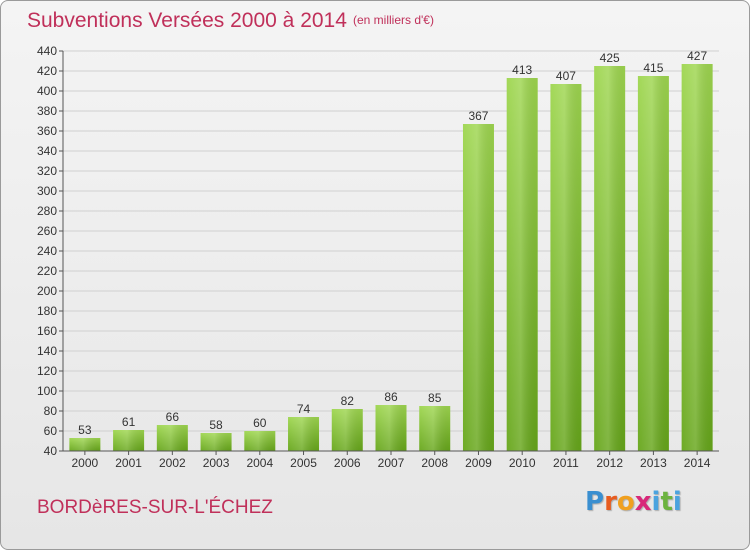 This screenshot has width=750, height=550. Describe the element at coordinates (303, 463) in the screenshot. I see `x-tick-label: 2005` at that location.